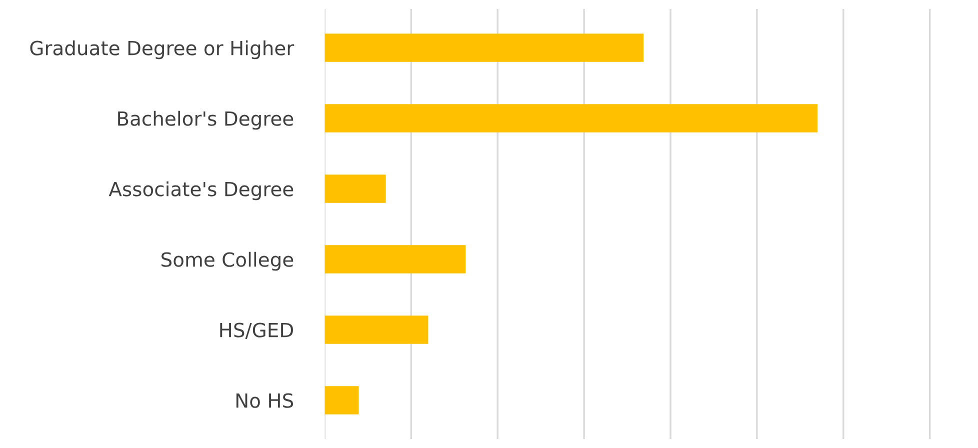  What do you see at coordinates (206, 120) in the screenshot?
I see `y-tick-label: Bachelor's Degree` at bounding box center [206, 120].